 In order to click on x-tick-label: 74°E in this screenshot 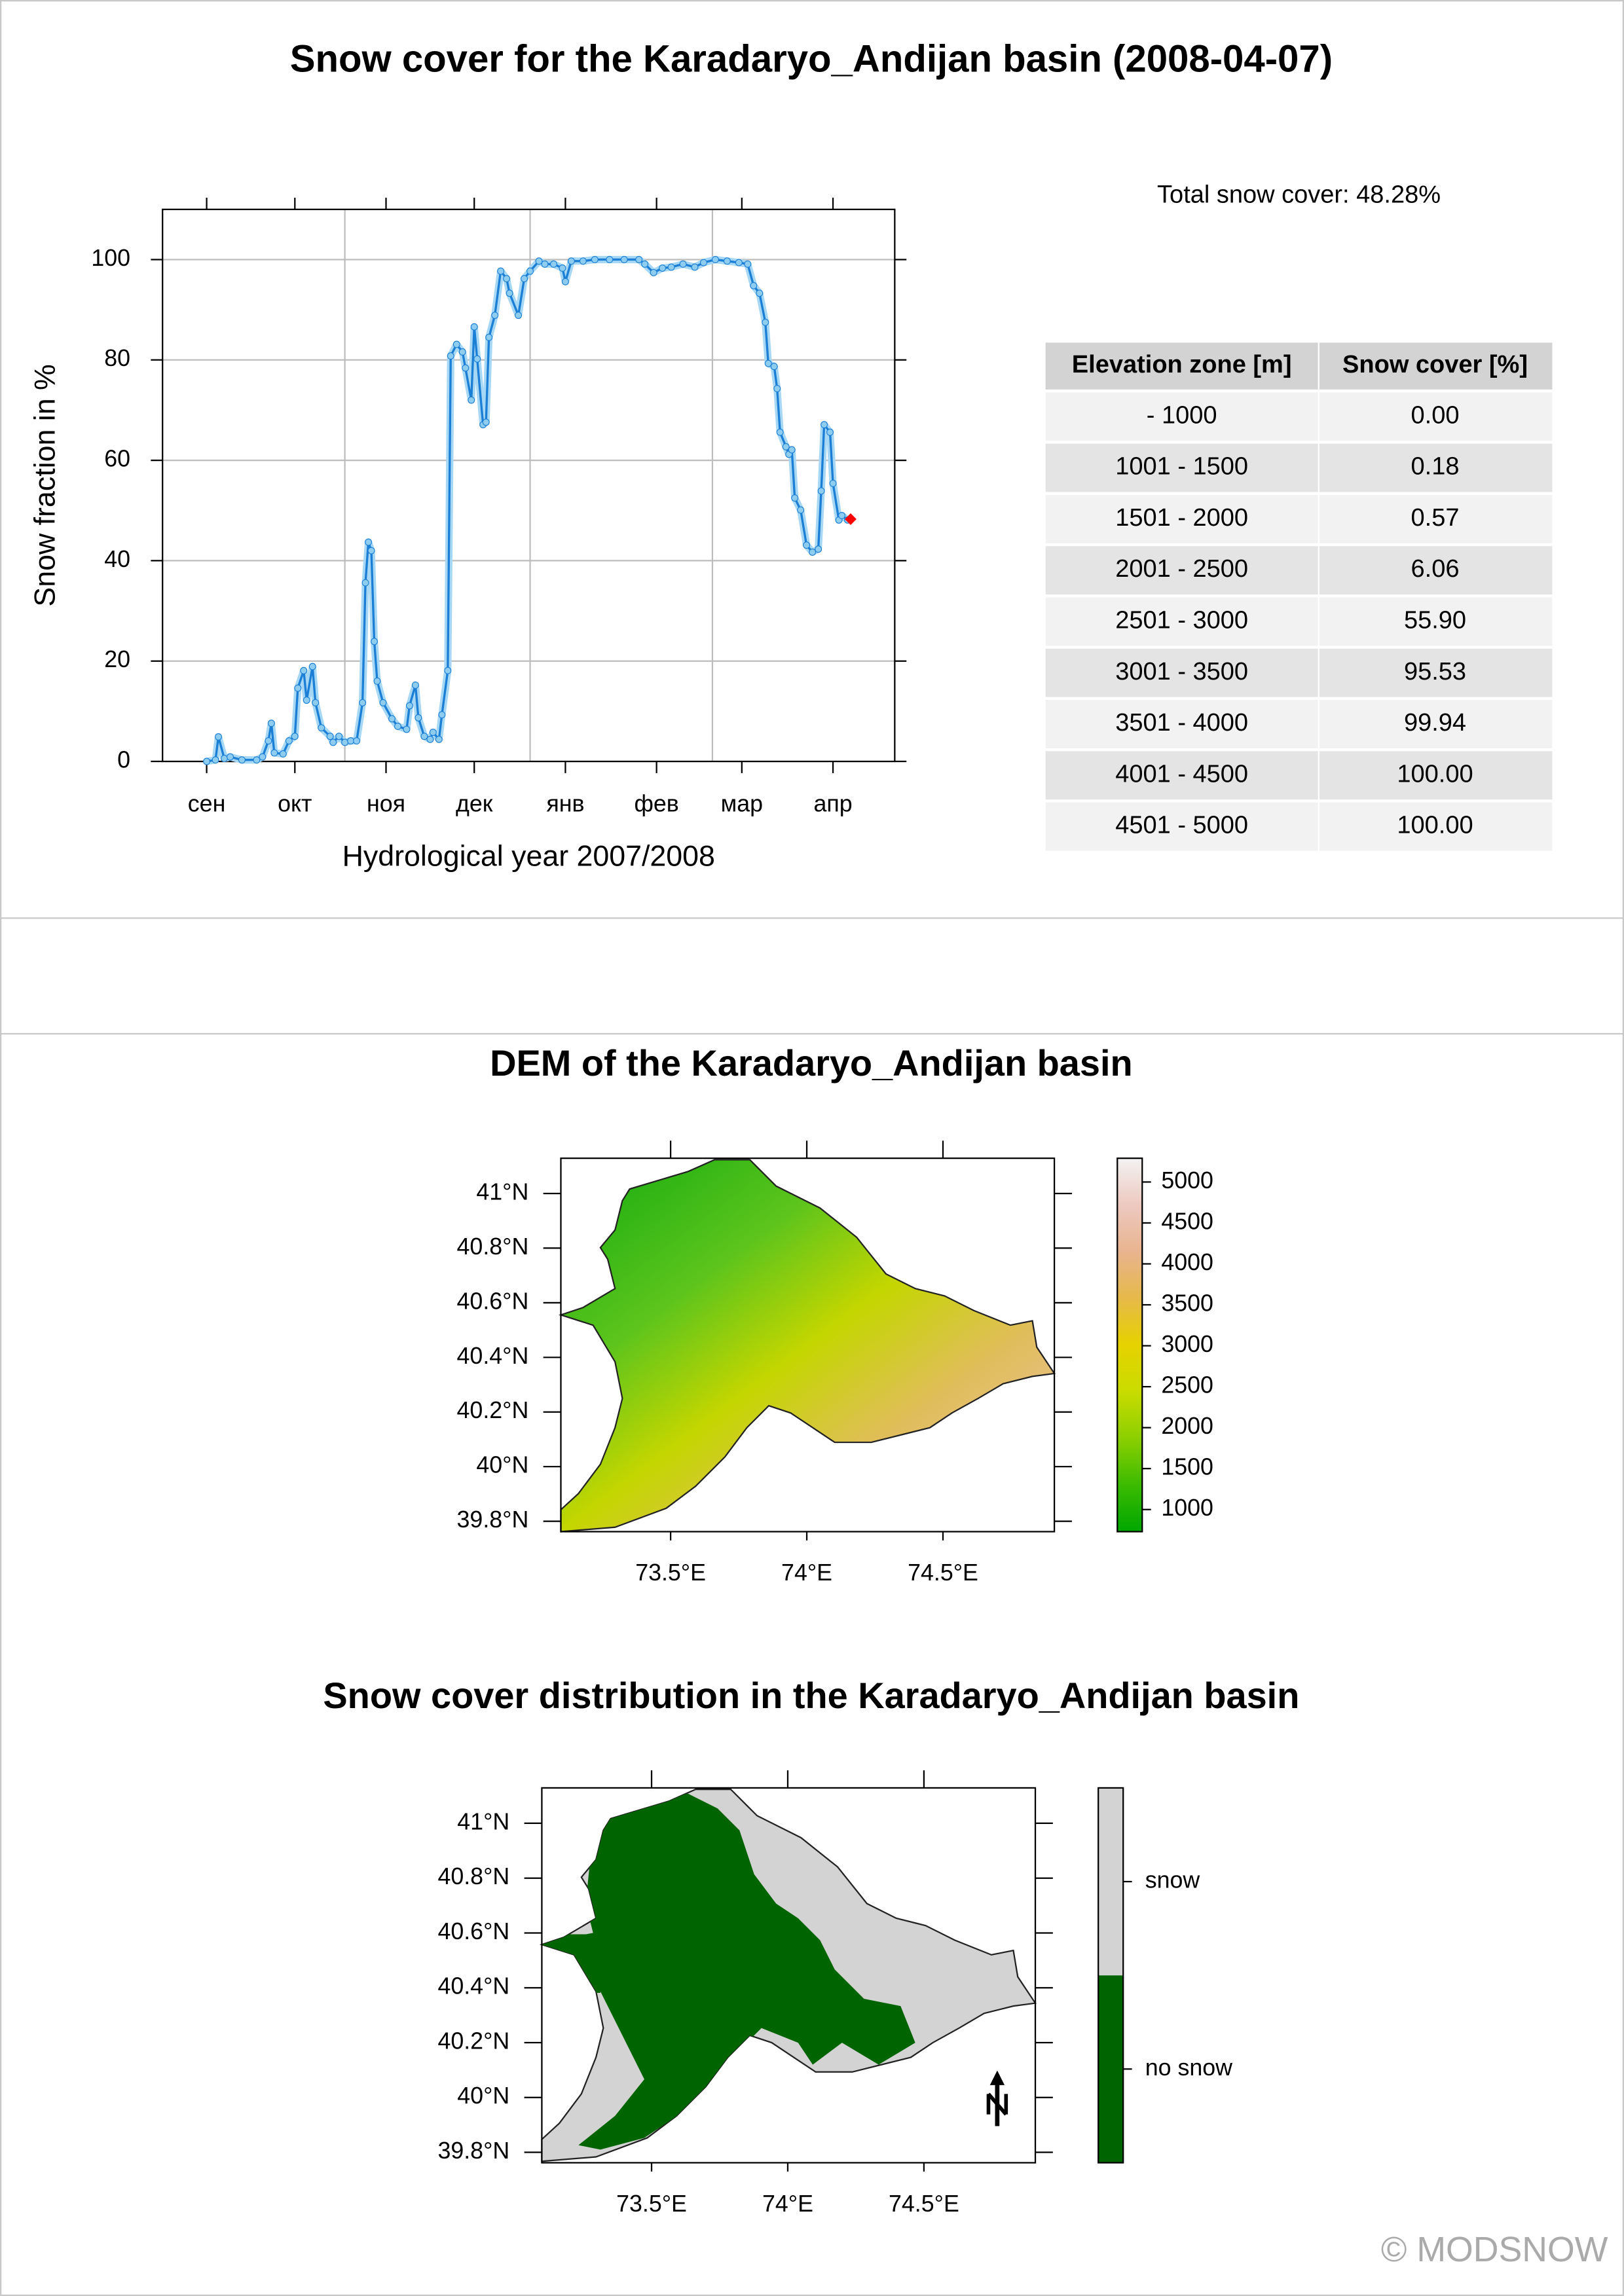, I will do `click(787, 2204)`.